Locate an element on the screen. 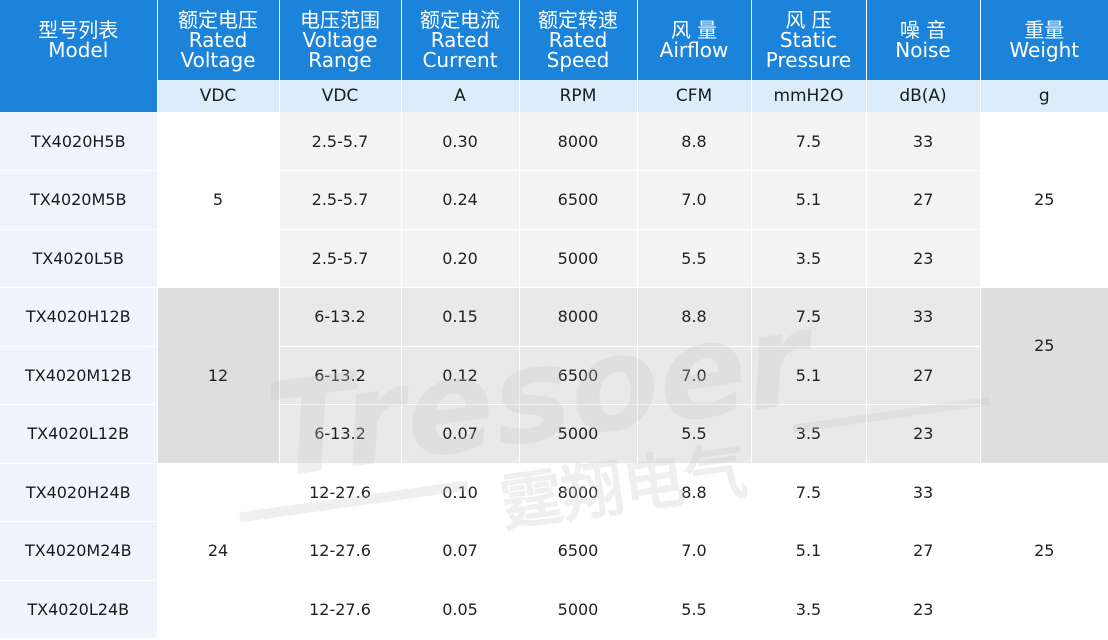 This screenshot has width=1108, height=640. current-cell: 0.24 is located at coordinates (460, 200).